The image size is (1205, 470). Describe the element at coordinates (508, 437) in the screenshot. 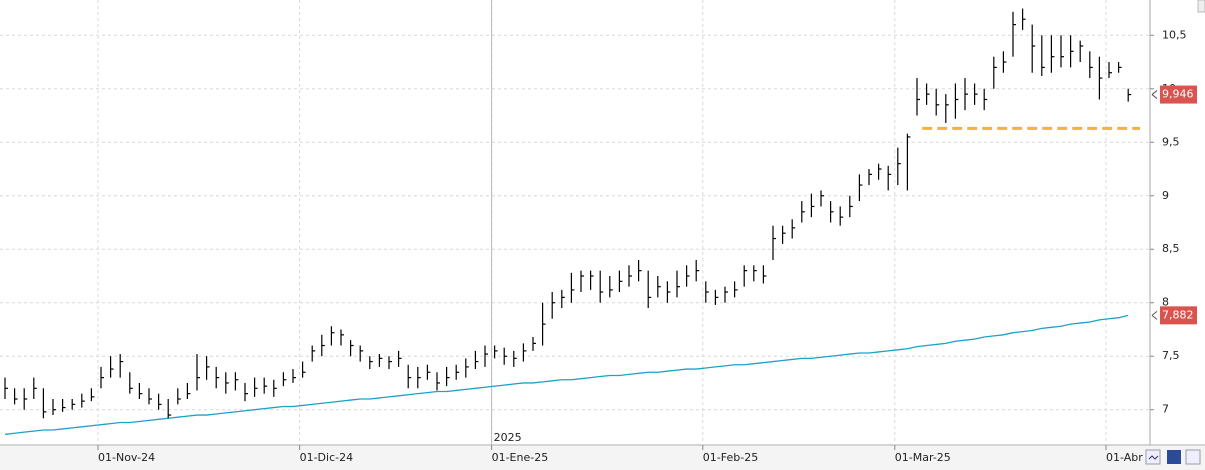

I see `year-label: 2025` at that location.